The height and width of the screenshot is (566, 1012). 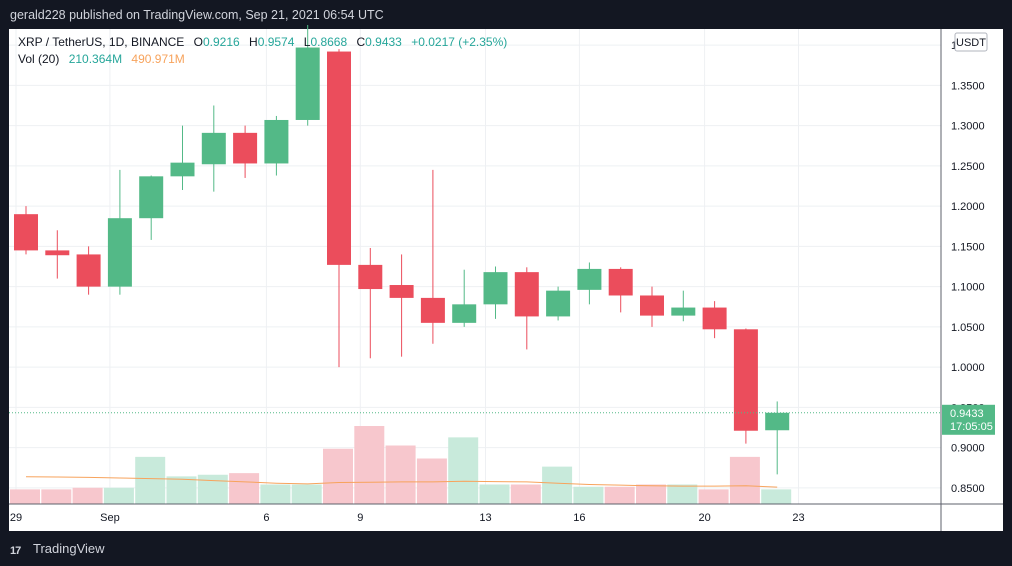 What do you see at coordinates (101, 42) in the screenshot?
I see `legend-symbol: XRP / TetherUS, 1D, BINANCE` at bounding box center [101, 42].